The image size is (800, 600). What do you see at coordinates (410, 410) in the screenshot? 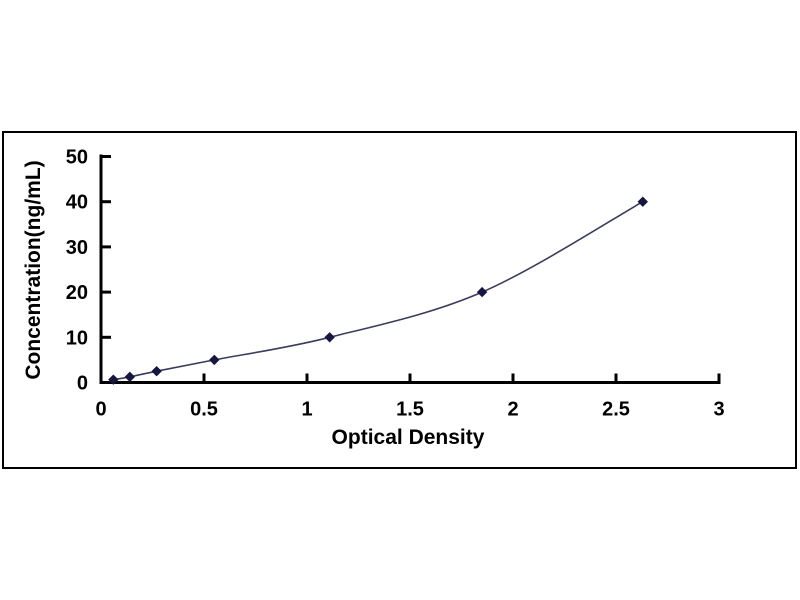
I see `x-tick-label: 1.5` at bounding box center [410, 410].